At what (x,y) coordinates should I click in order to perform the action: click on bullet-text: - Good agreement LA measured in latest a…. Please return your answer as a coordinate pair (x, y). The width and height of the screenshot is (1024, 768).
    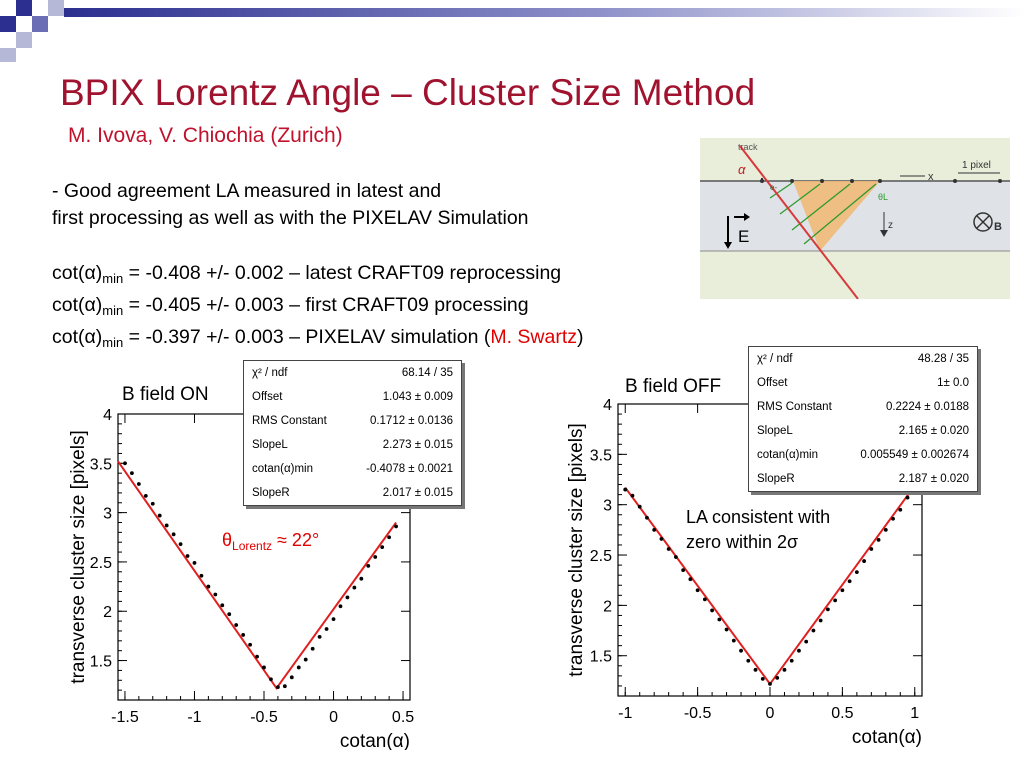
    Looking at the image, I should click on (290, 205).